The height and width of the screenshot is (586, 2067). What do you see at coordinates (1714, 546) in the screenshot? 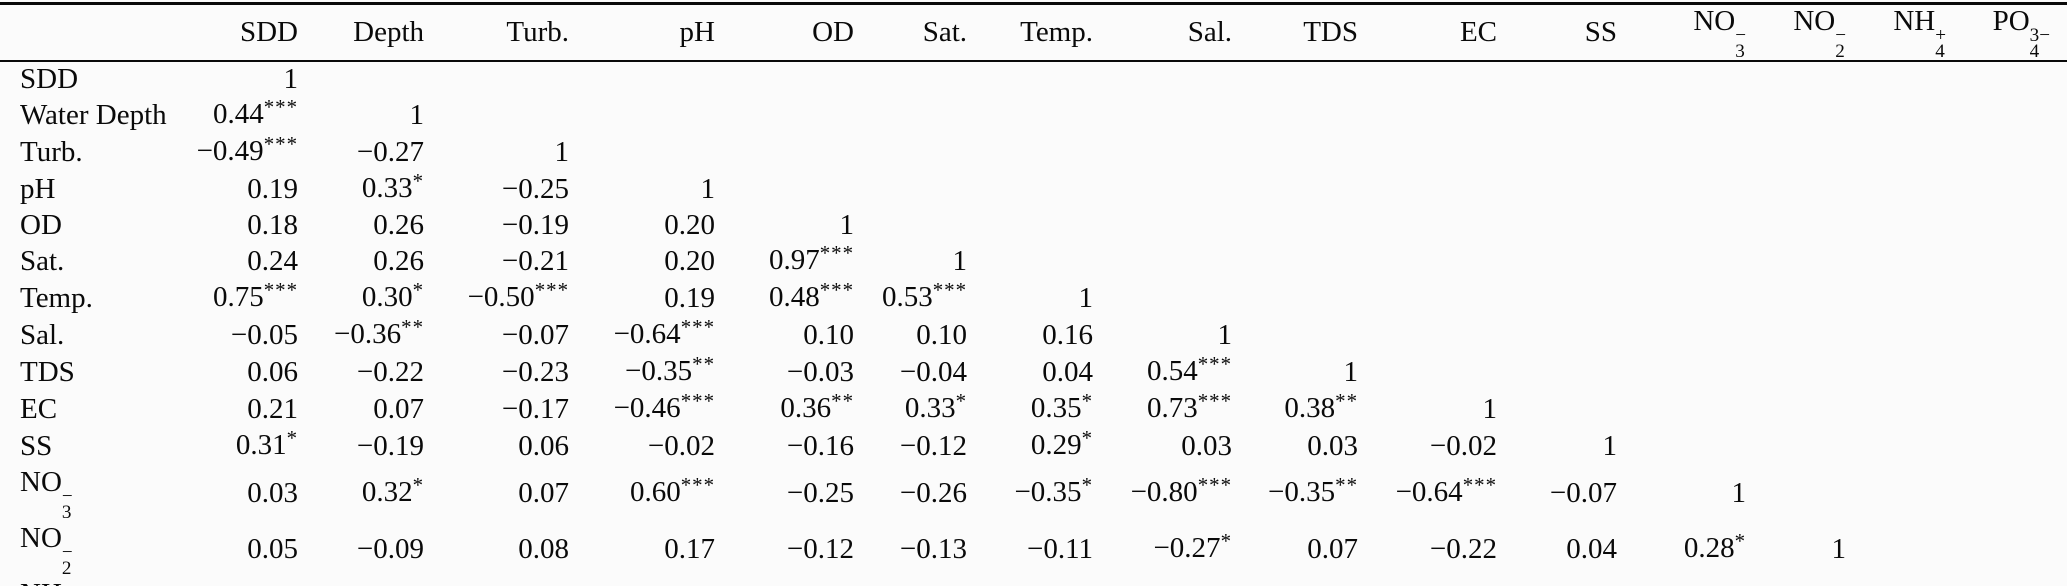
I see `correlation-cell: 0.28*` at bounding box center [1714, 546].